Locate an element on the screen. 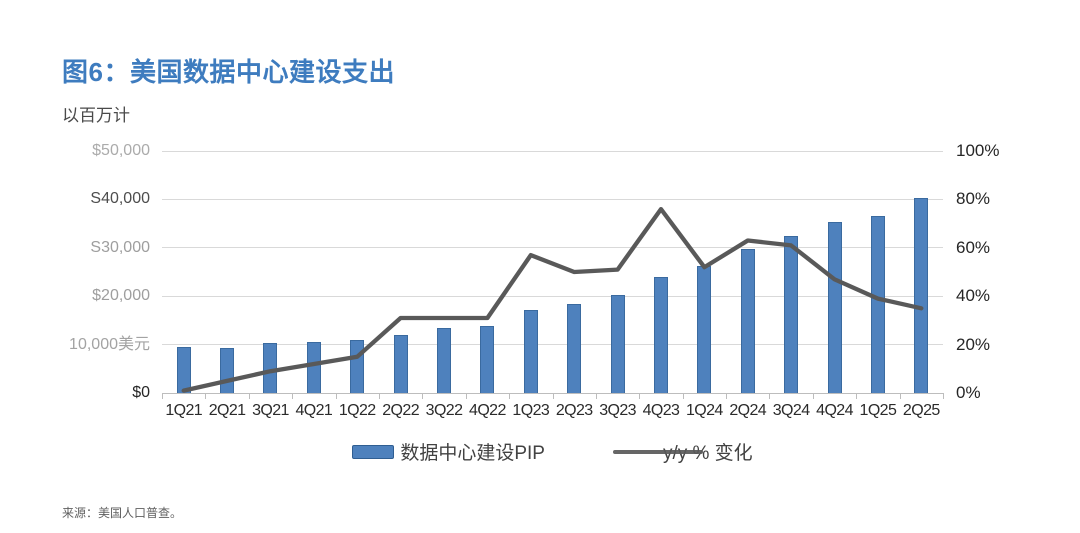  left-axis-tick-label: $50,000 is located at coordinates (121, 150).